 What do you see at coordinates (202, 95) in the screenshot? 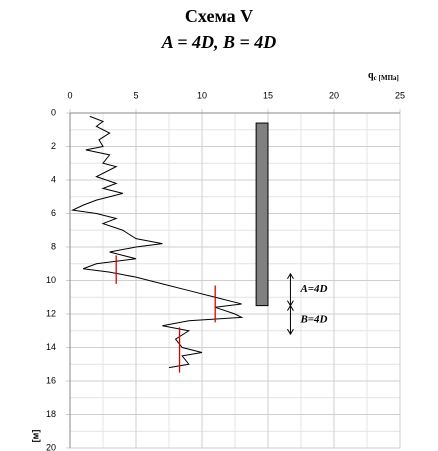
I see `x-tick-label: 10` at bounding box center [202, 95].